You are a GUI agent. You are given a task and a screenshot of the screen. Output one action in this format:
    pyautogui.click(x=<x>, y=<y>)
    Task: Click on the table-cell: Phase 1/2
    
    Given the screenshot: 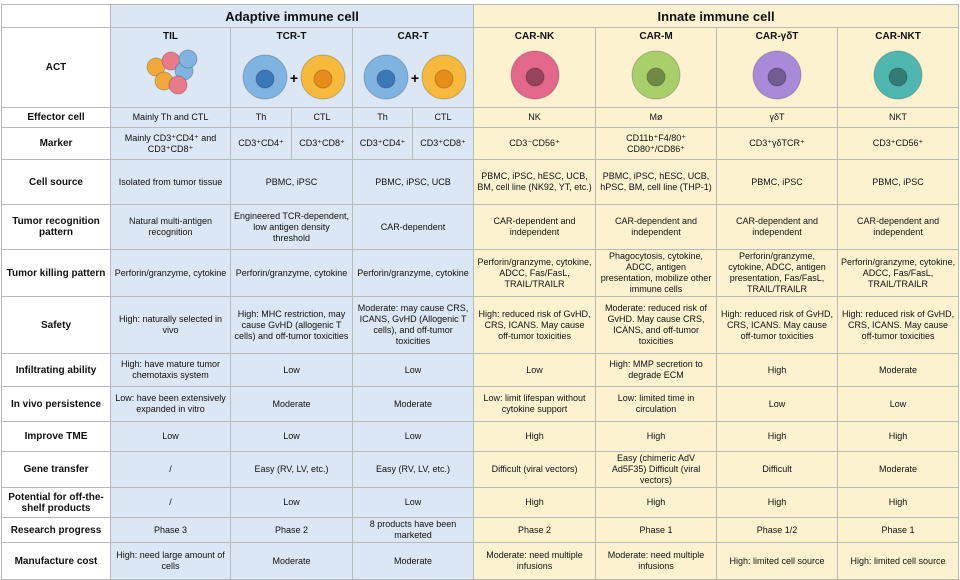 What is the action you would take?
    pyautogui.click(x=777, y=530)
    